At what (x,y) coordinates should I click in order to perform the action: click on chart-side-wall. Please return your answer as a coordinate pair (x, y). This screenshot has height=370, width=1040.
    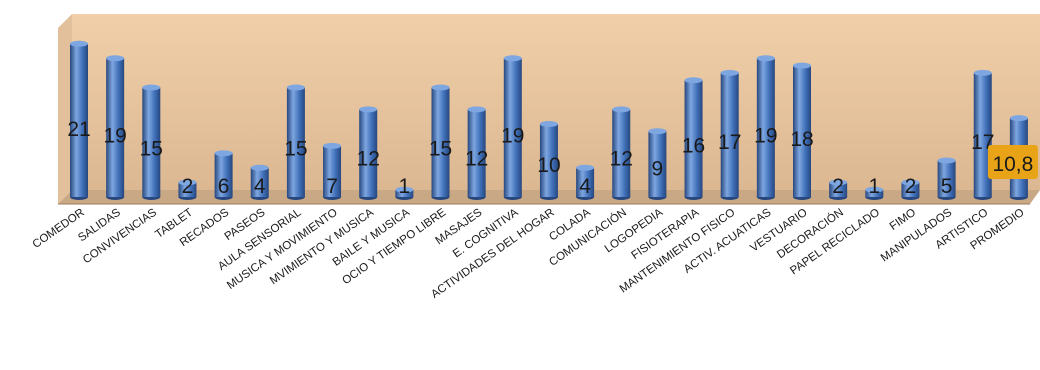
    Looking at the image, I should click on (65, 109).